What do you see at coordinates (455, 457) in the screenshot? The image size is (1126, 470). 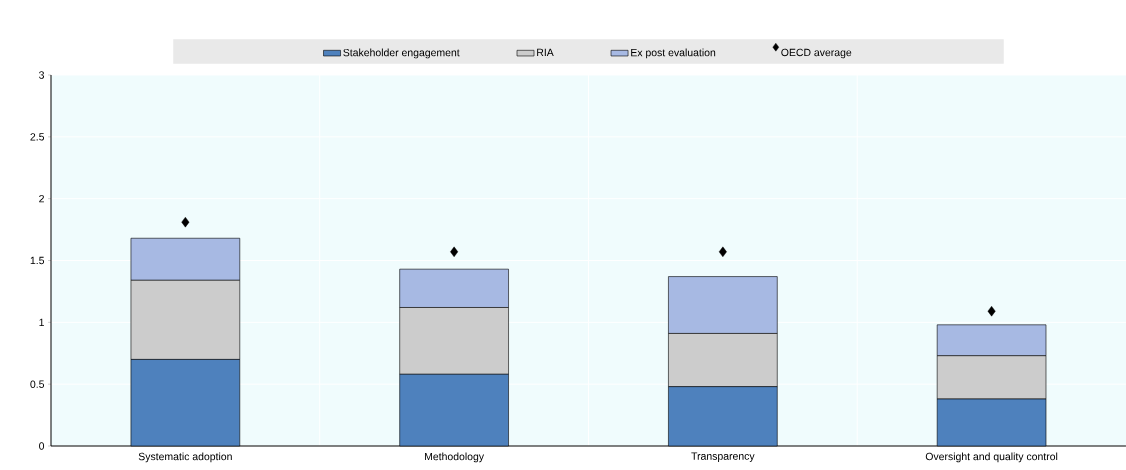 I see `x-tick-label: Methodology` at bounding box center [455, 457].